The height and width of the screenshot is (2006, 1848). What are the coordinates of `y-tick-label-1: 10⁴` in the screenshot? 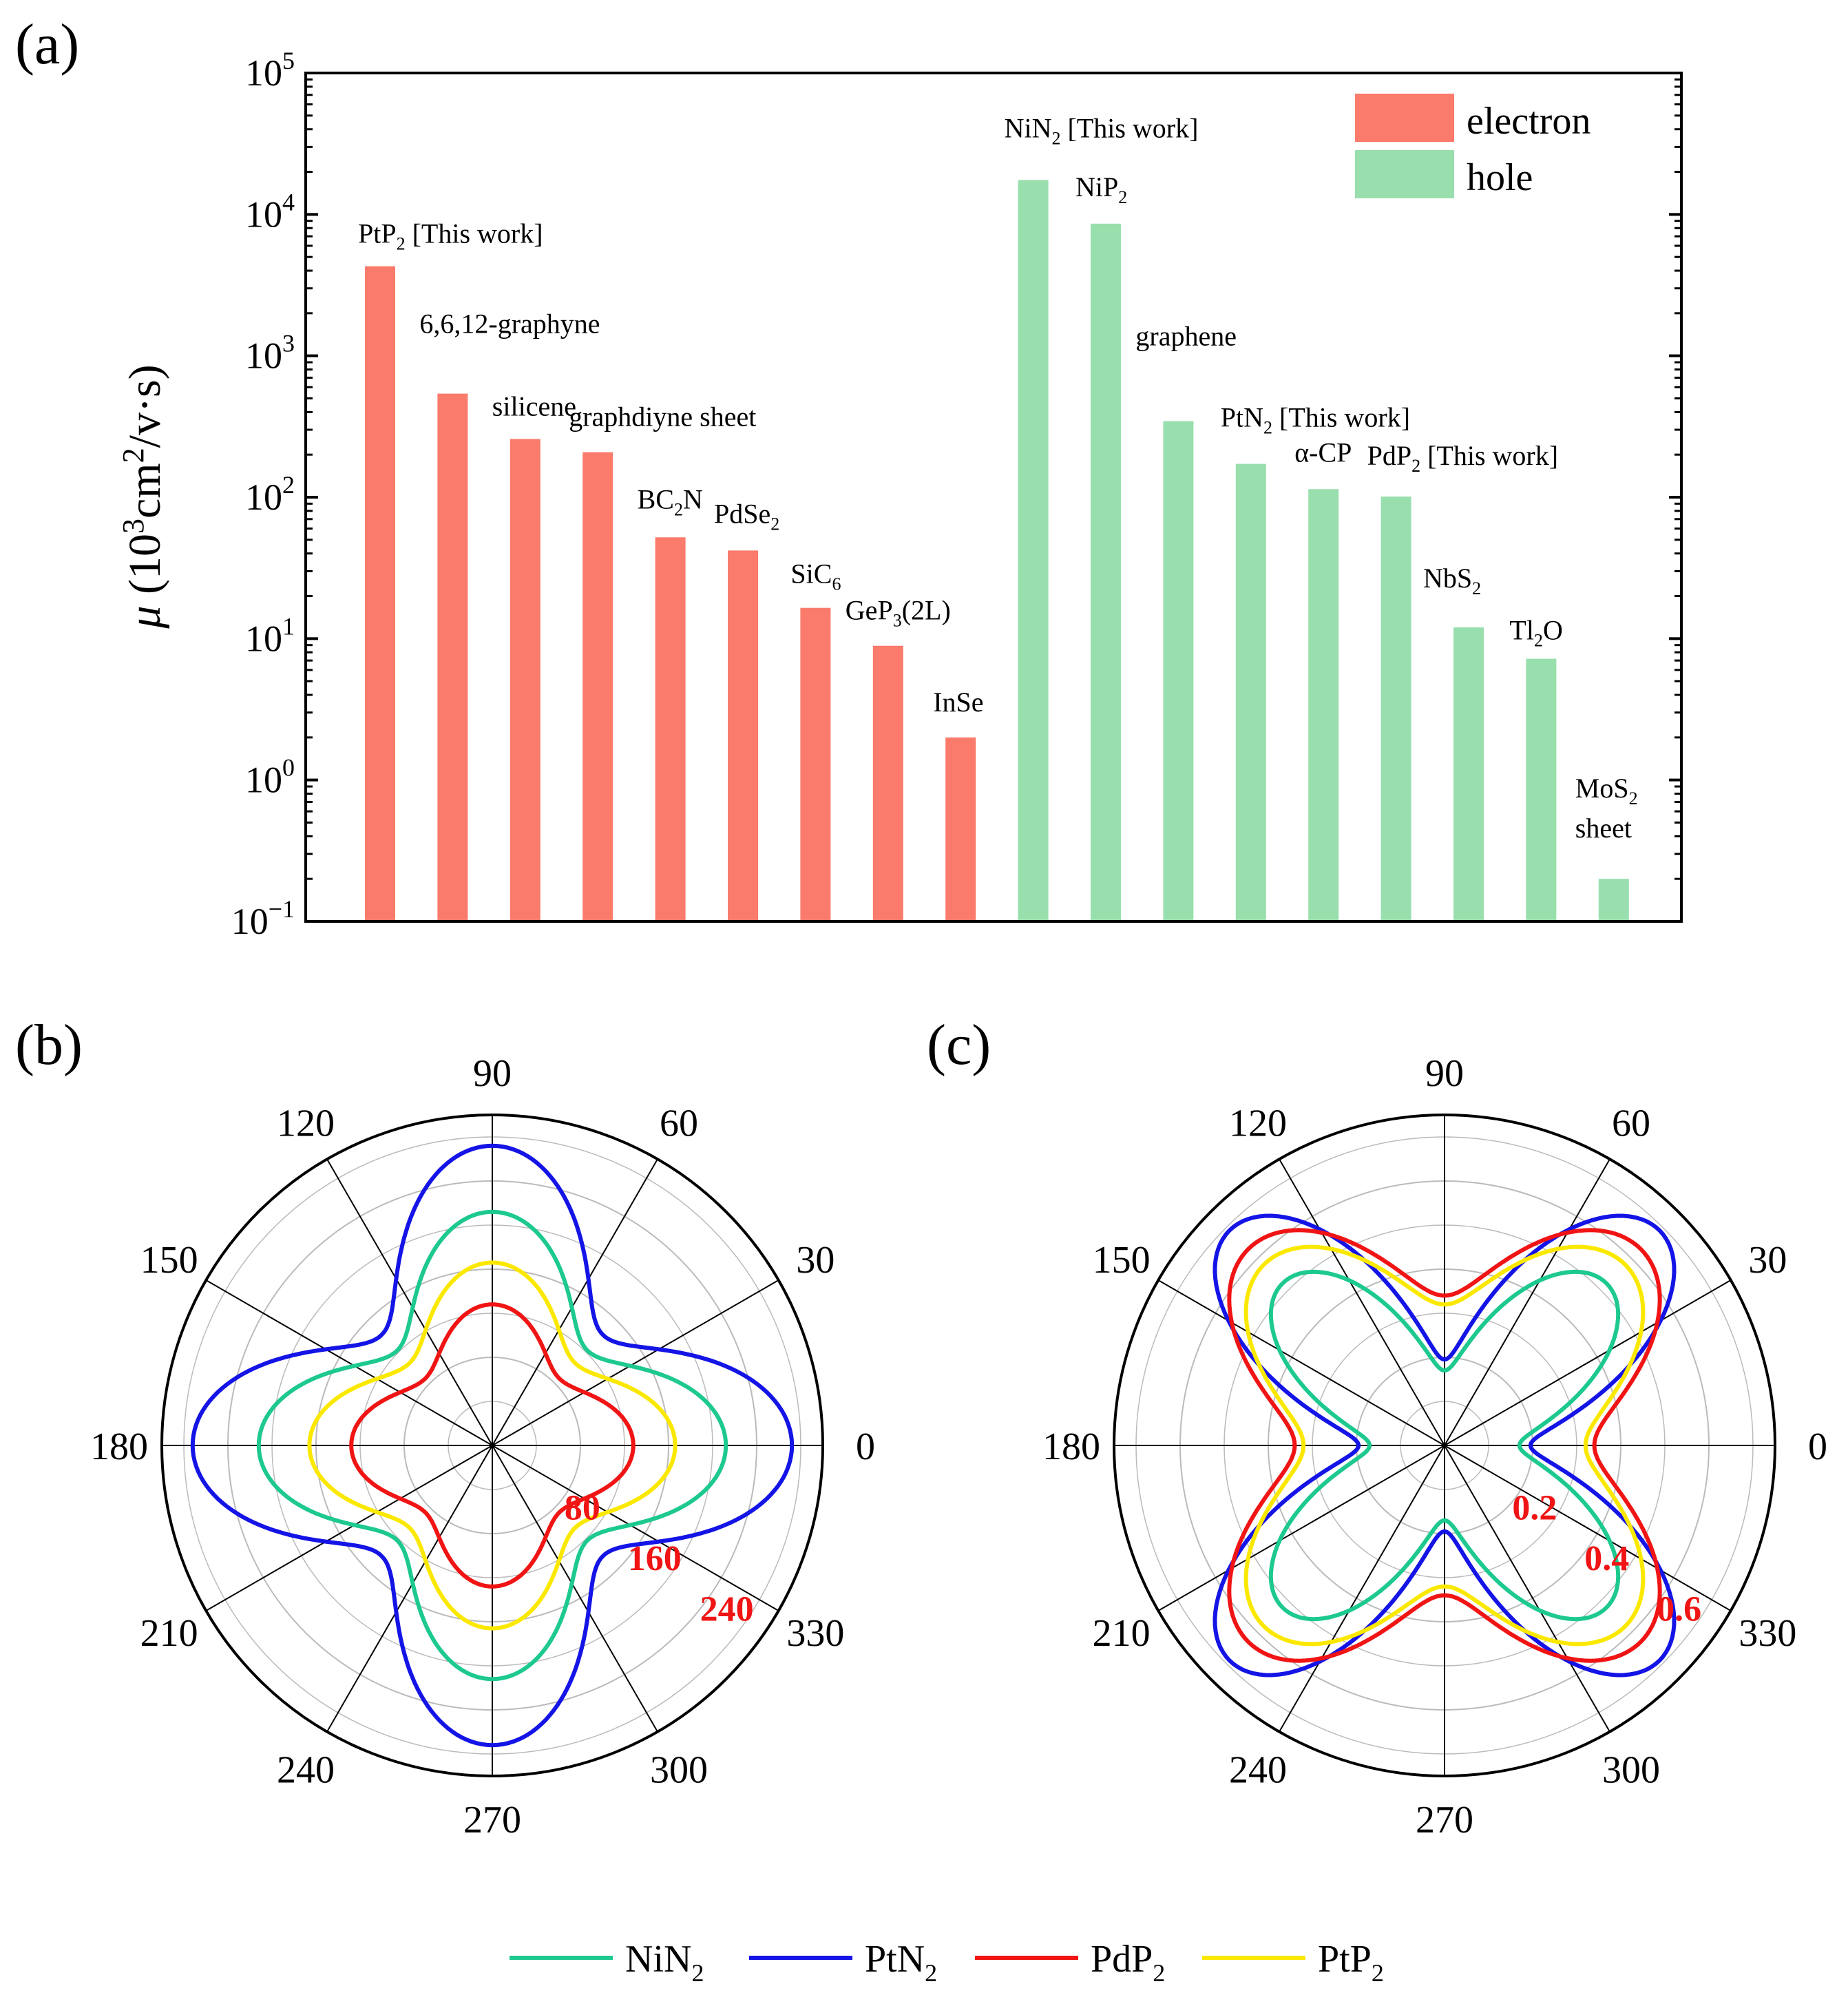 It's located at (270, 211).